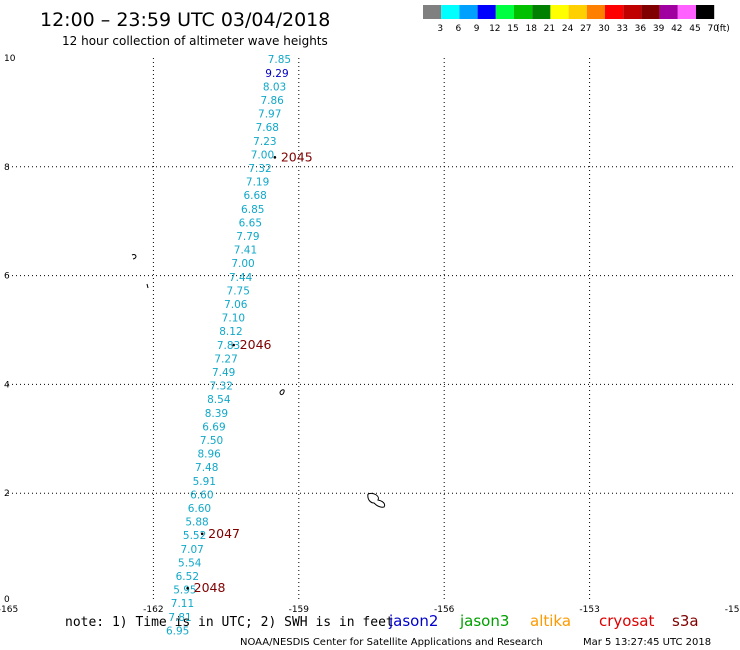  What do you see at coordinates (194, 536) in the screenshot?
I see `wave-height-value: 5.52` at bounding box center [194, 536].